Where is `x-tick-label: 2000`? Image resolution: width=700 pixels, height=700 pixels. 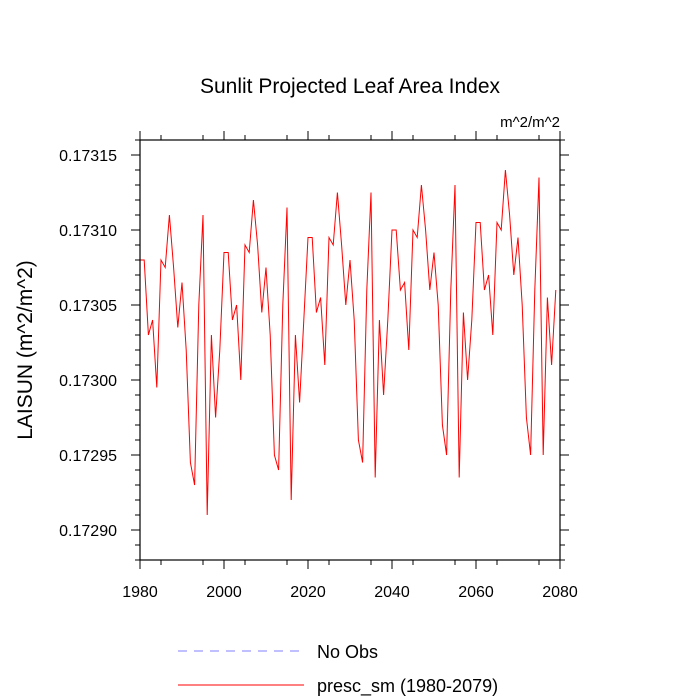
x-tick-label: 2000 is located at coordinates (224, 592).